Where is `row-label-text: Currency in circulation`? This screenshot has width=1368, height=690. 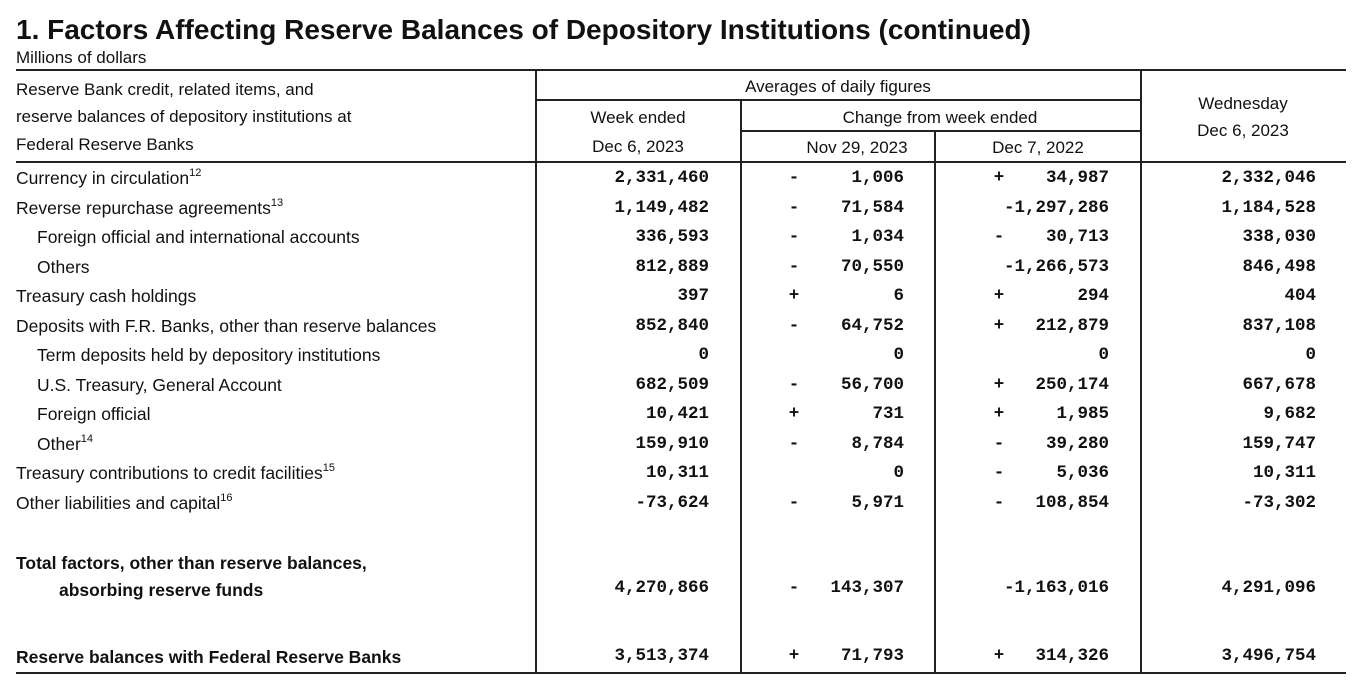 row-label-text: Currency in circulation is located at coordinates (103, 178).